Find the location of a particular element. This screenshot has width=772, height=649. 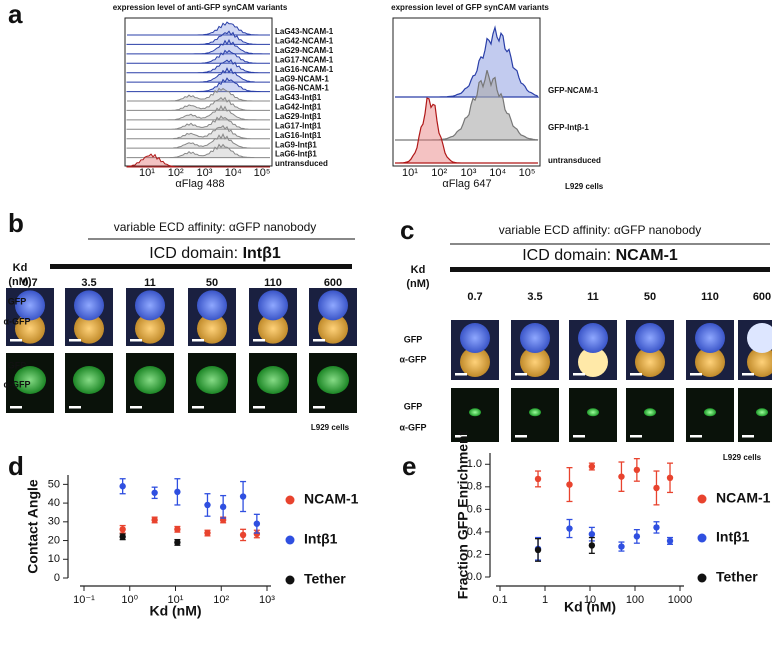

icd-label: ICD domain: NCAM-1 is located at coordinates (600, 255).